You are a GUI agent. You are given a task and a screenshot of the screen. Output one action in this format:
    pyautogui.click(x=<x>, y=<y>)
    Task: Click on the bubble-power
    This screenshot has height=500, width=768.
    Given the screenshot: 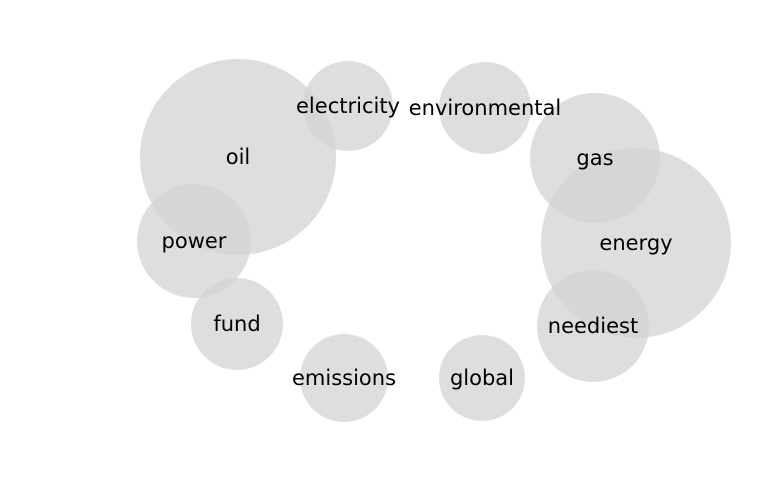 What is the action you would take?
    pyautogui.click(x=194, y=241)
    